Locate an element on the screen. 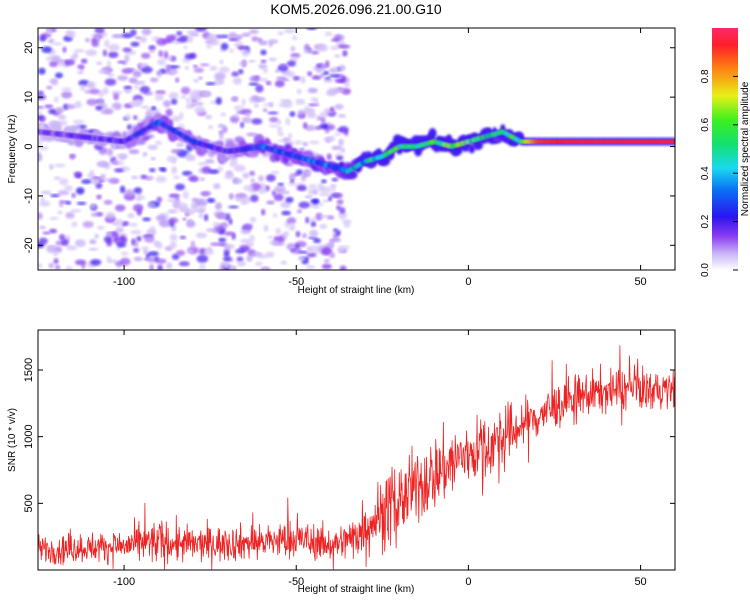 The width and height of the screenshot is (750, 600). spectrogram-ridge is located at coordinates (356, 146).